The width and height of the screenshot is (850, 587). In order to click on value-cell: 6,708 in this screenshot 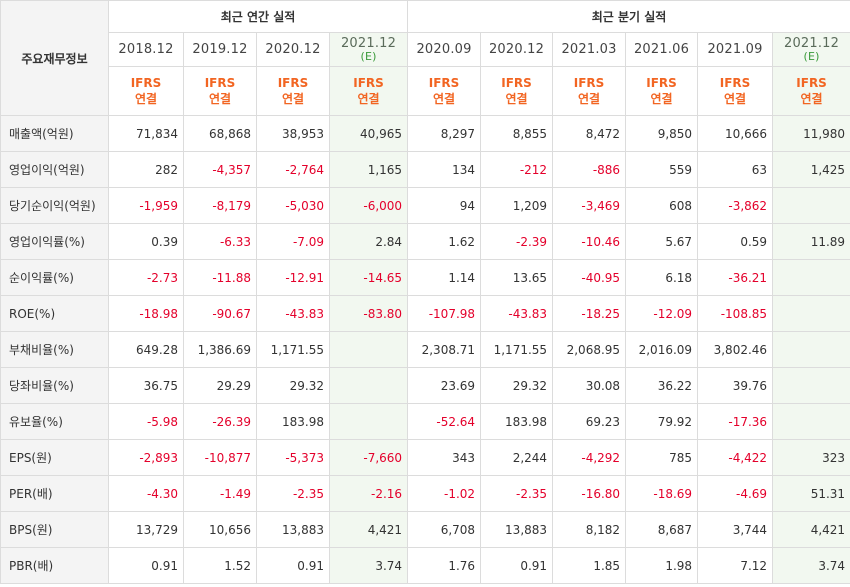, I will do `click(444, 529)`.